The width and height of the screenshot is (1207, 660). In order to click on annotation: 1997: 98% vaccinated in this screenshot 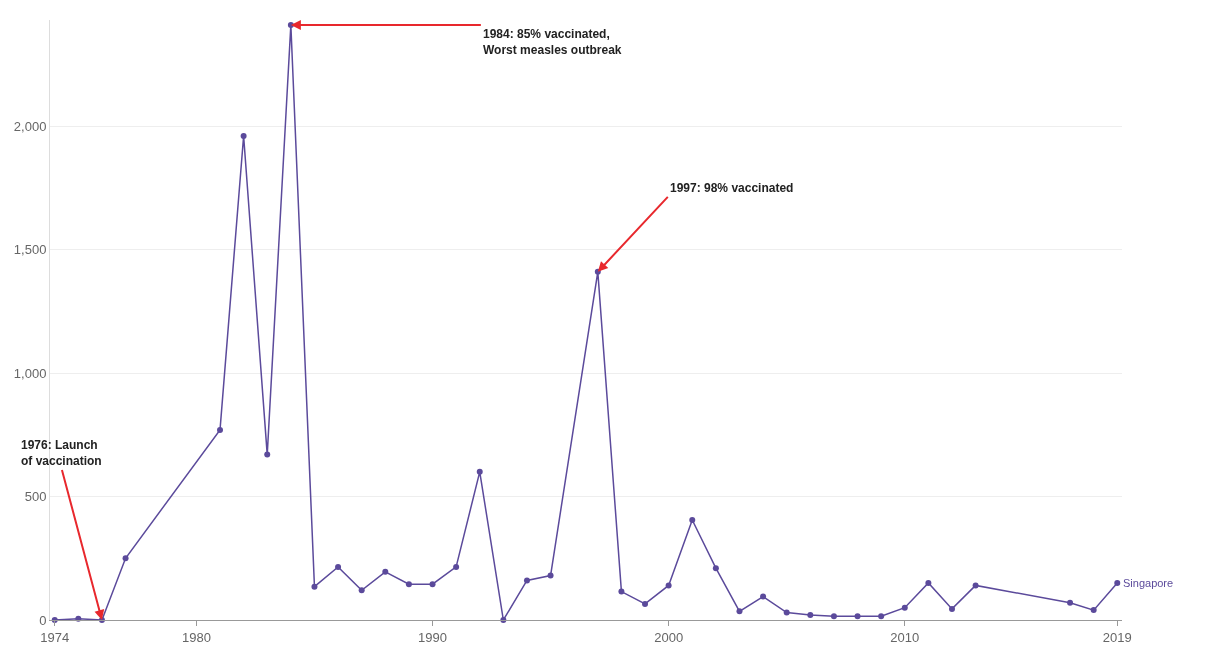, I will do `click(732, 188)`.